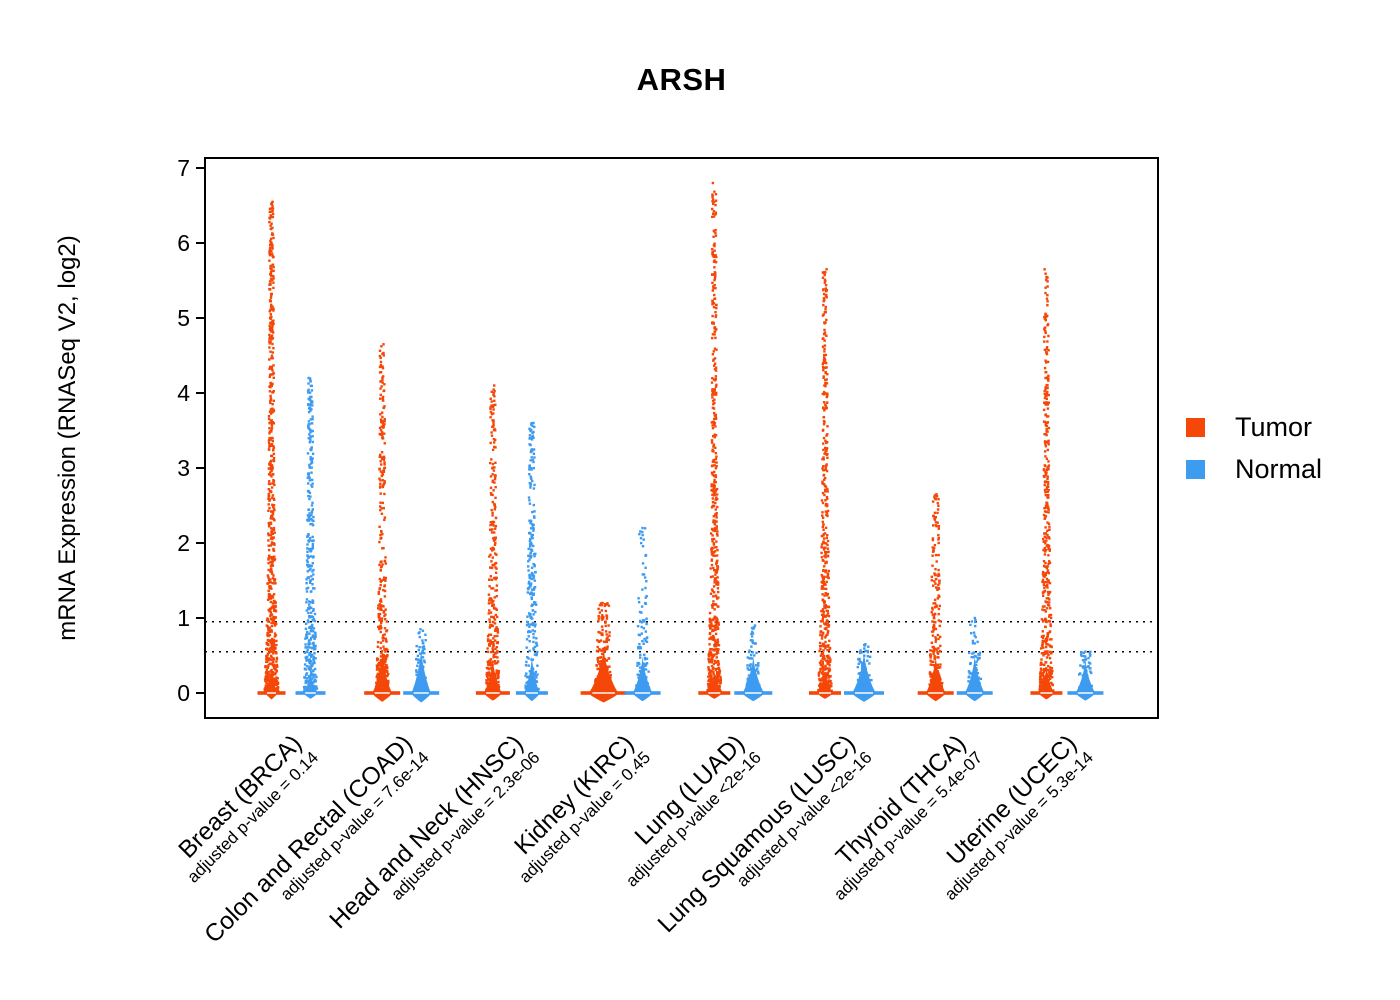 The width and height of the screenshot is (1400, 1000). What do you see at coordinates (864, 693) in the screenshot?
I see `median-highlight` at bounding box center [864, 693].